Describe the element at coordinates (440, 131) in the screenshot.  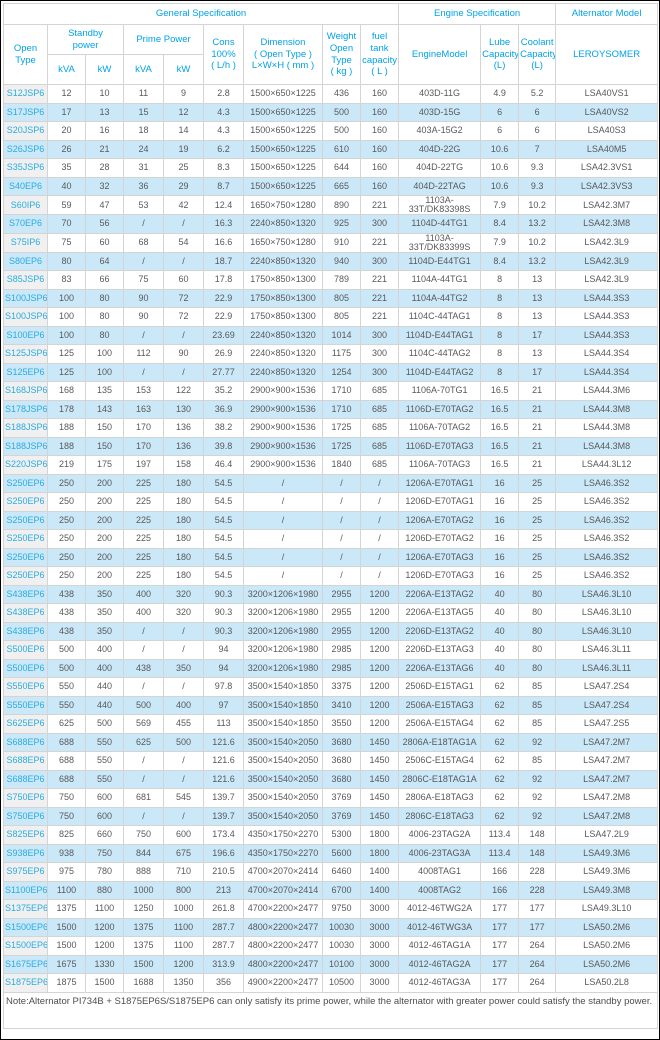
I see `cell-engine-model: 403A-15G2` at that location.